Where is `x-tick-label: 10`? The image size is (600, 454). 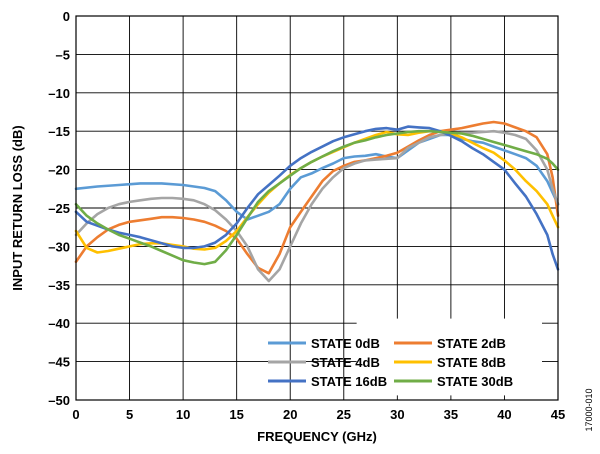 x-tick-label: 10 is located at coordinates (183, 414).